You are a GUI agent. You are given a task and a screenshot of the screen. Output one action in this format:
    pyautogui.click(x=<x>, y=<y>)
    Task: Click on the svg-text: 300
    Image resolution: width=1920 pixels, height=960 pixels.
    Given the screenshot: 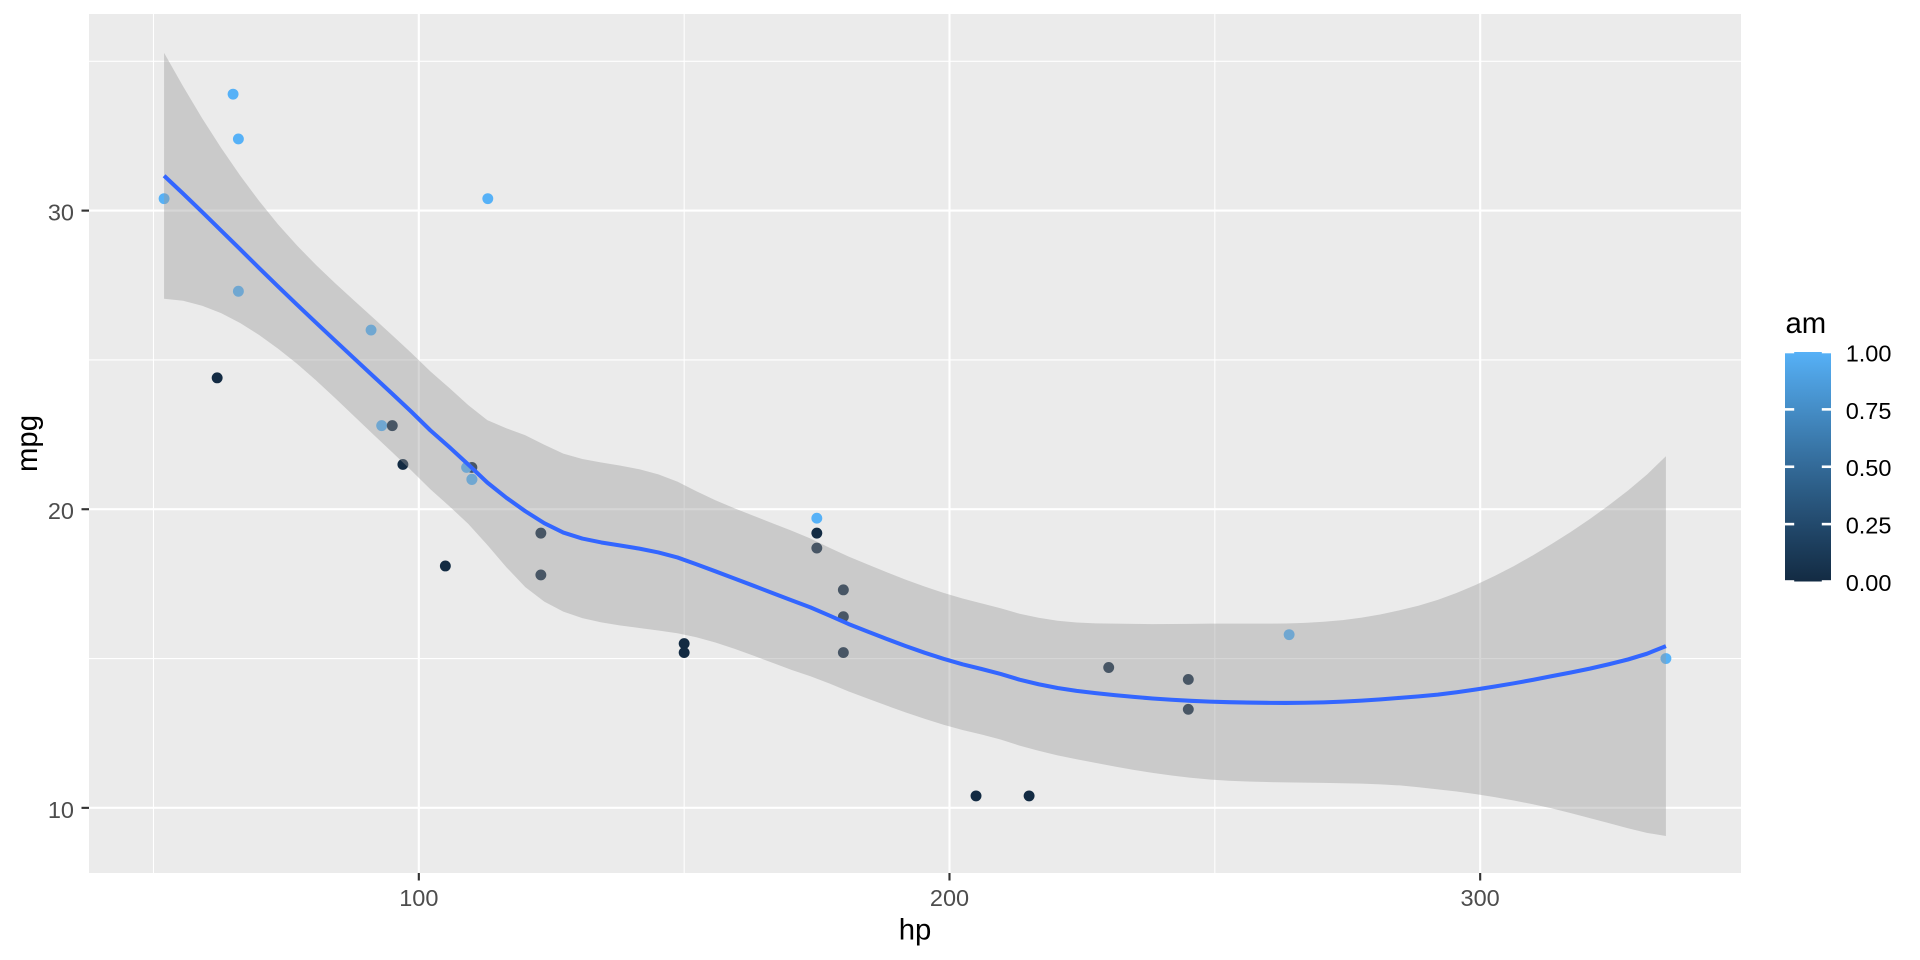 What is the action you would take?
    pyautogui.click(x=1480, y=898)
    